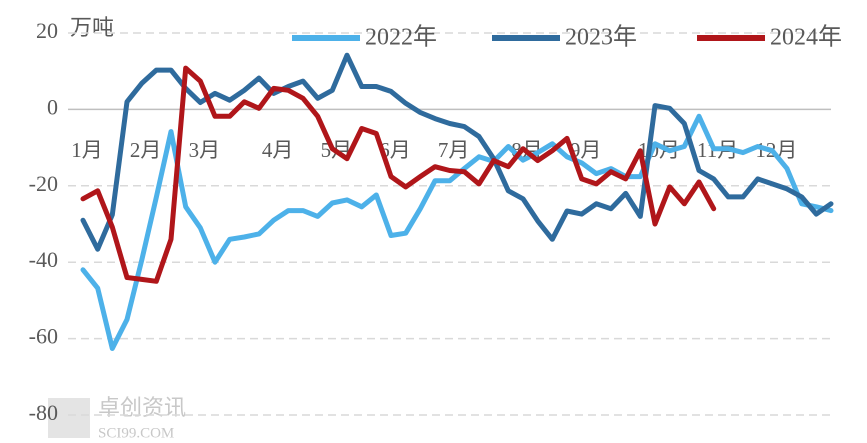 The width and height of the screenshot is (867, 443). What do you see at coordinates (43, 336) in the screenshot?
I see `y-tick-label: -60` at bounding box center [43, 336].